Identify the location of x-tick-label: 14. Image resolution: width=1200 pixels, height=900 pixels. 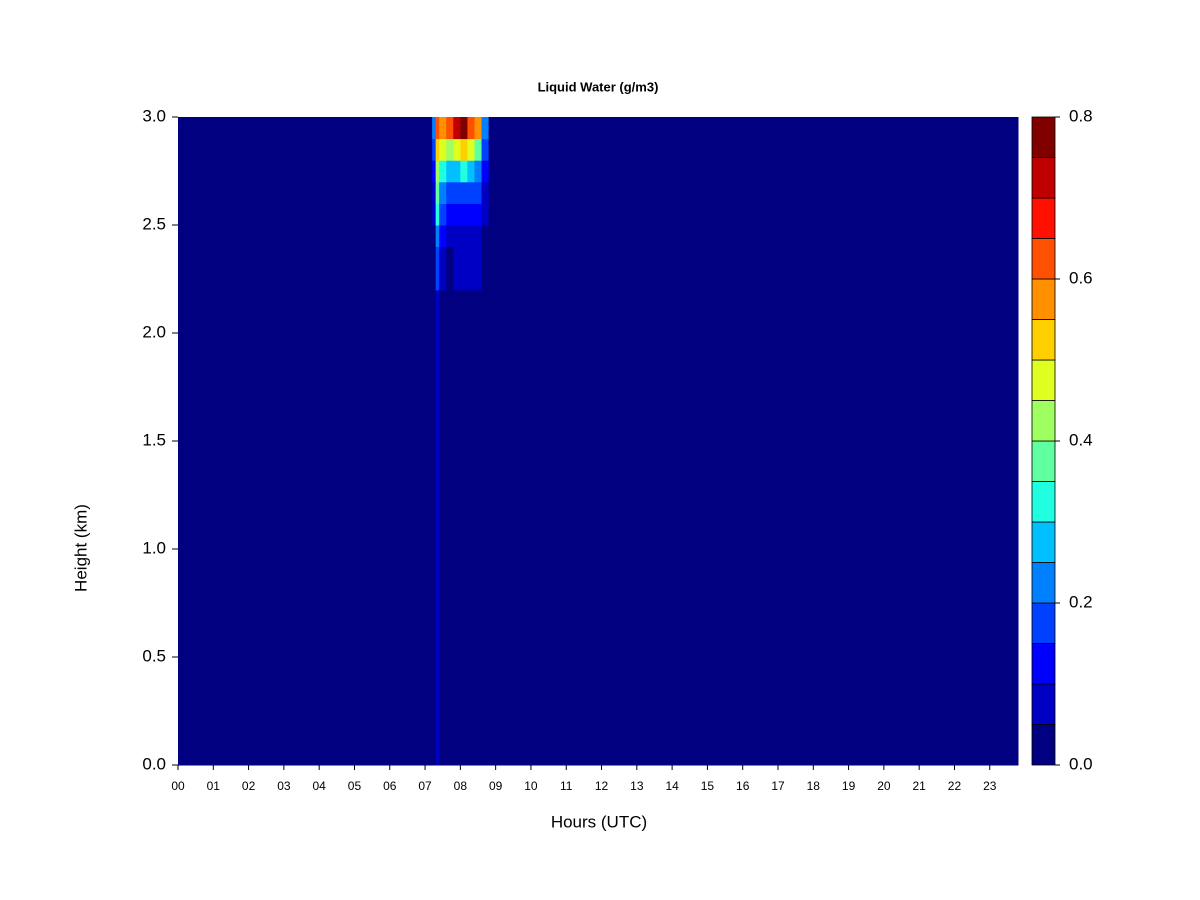
(672, 786).